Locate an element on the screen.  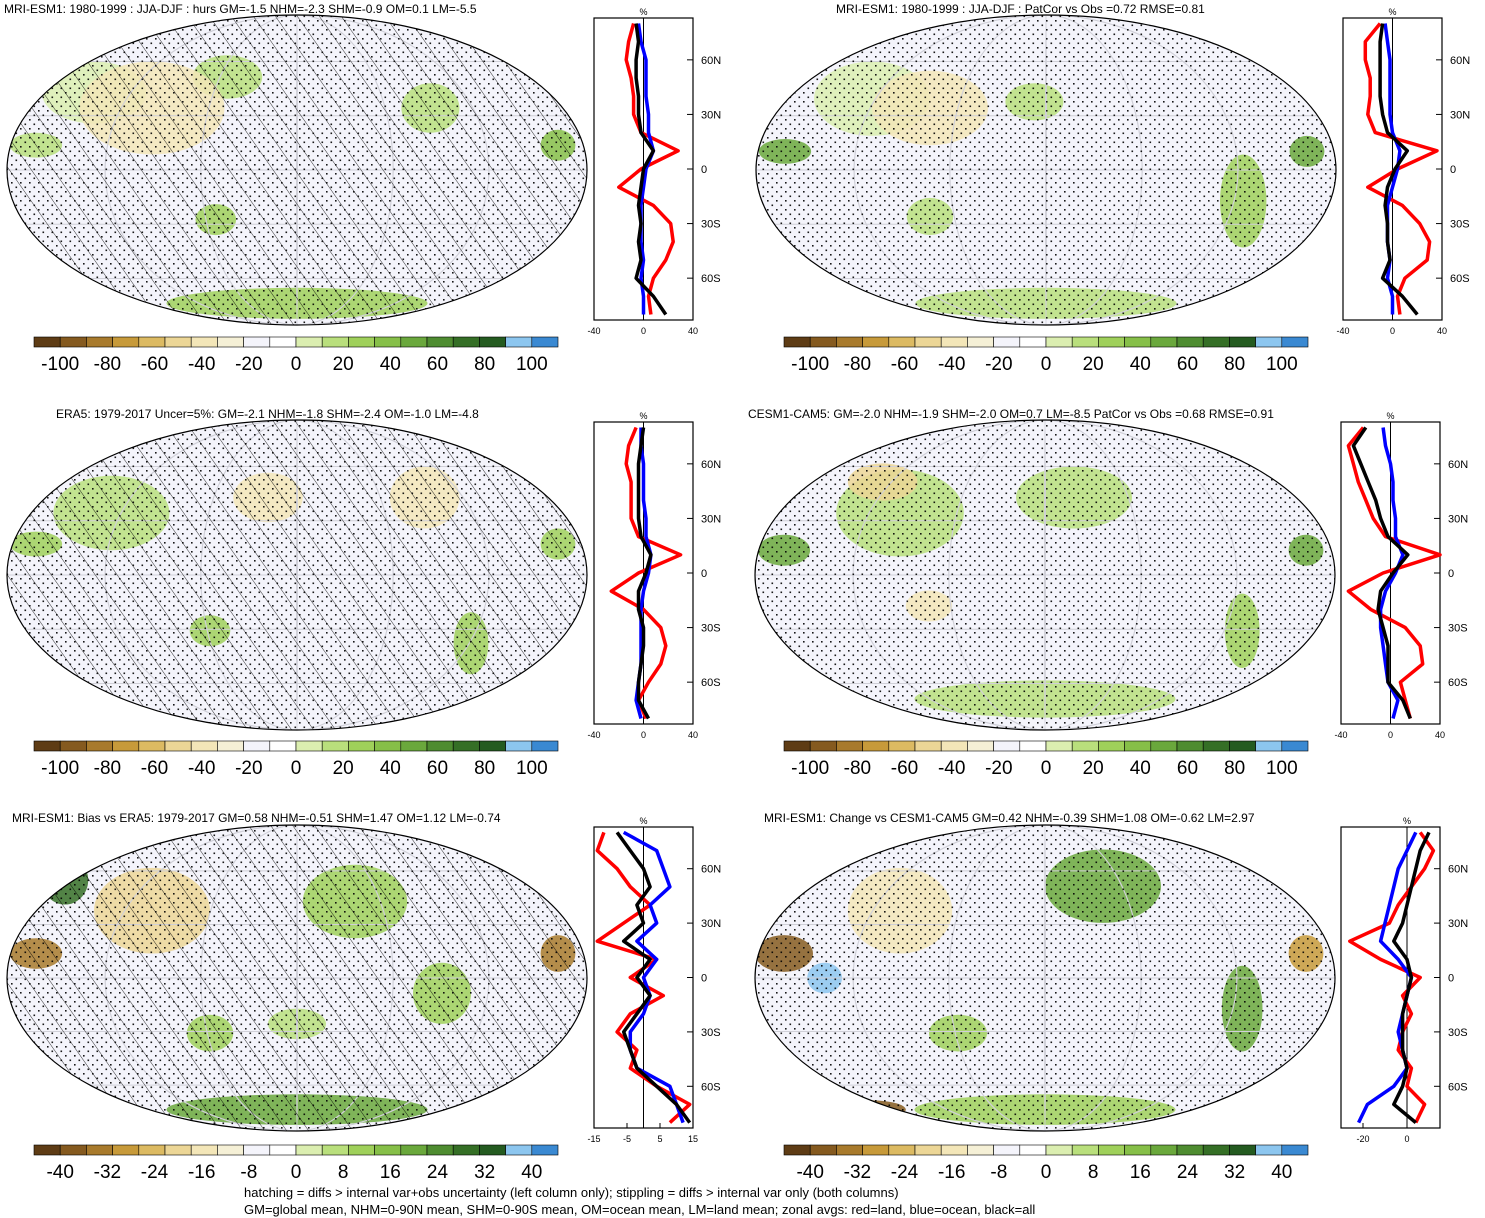
colorbar-label: 24 is located at coordinates (438, 1172).